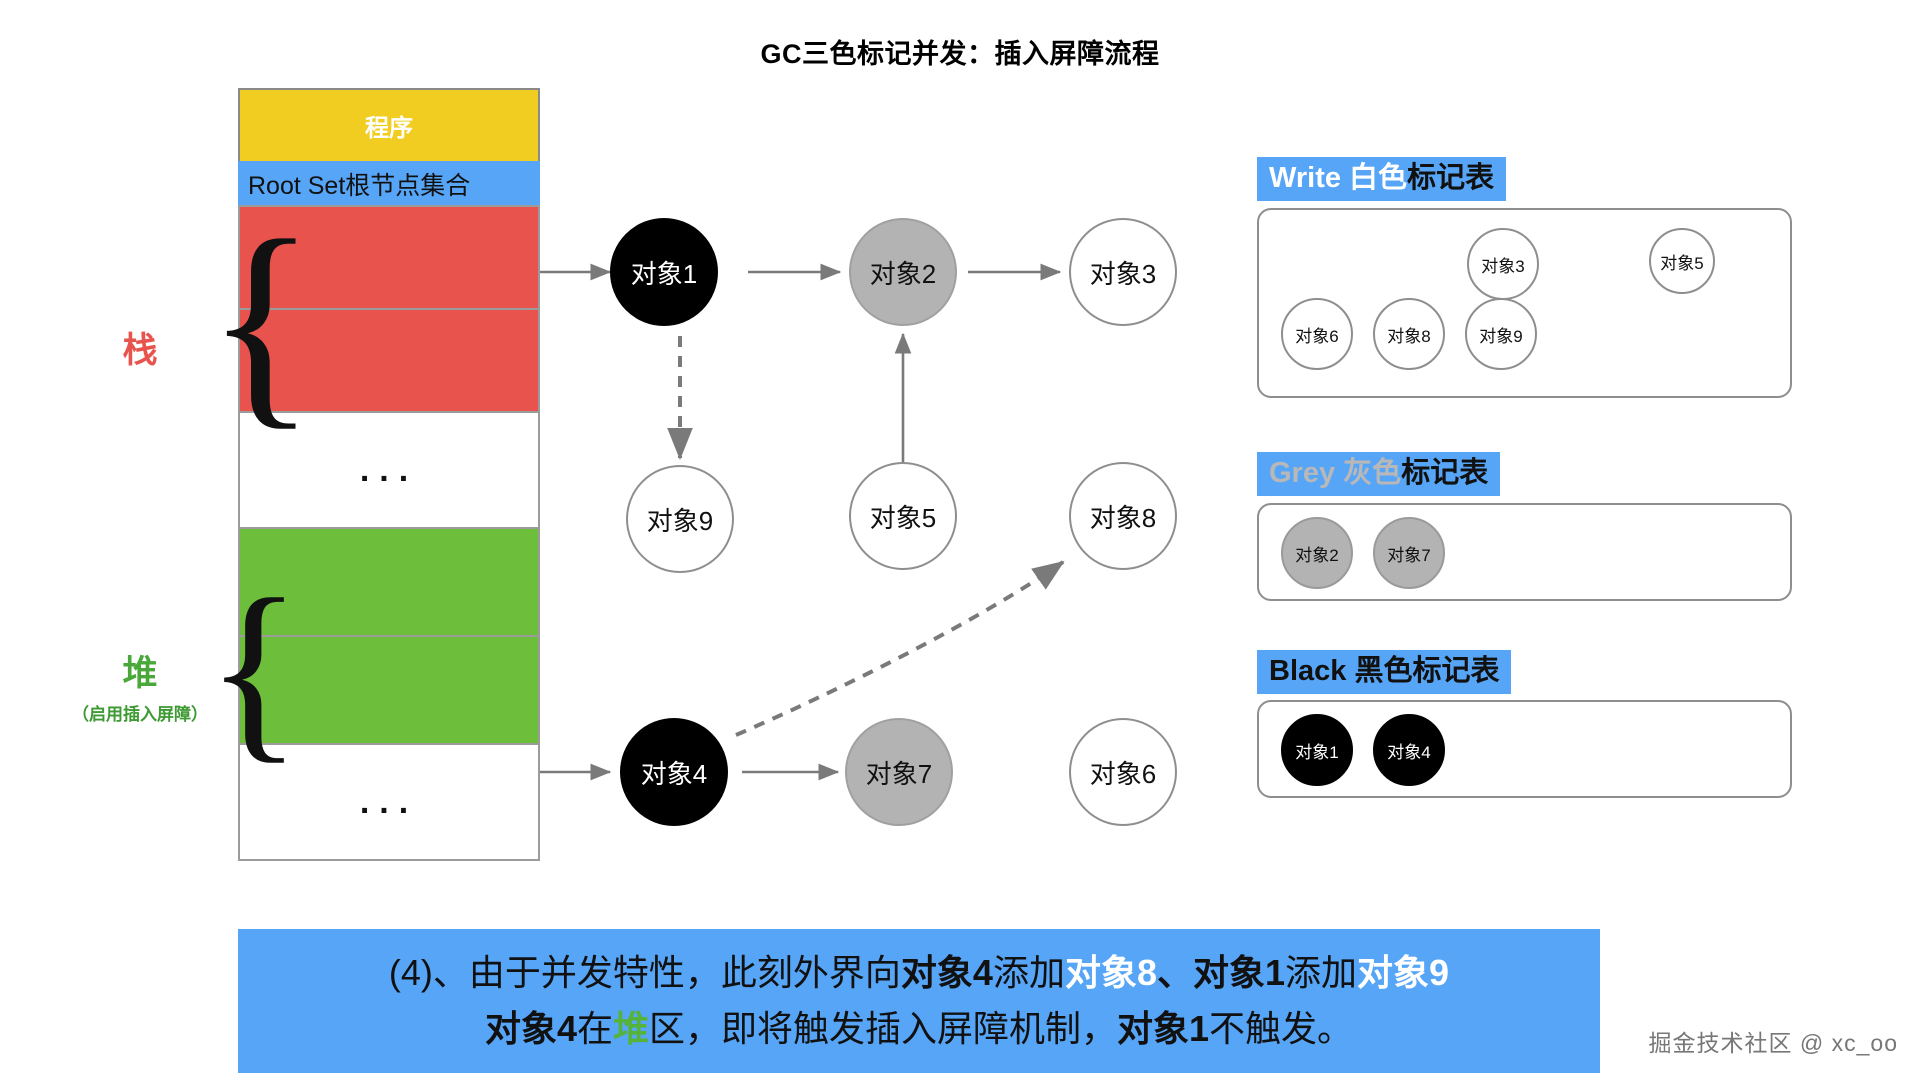 This screenshot has height=1080, width=1920. What do you see at coordinates (900, 648) in the screenshot?
I see `edge-obj4-obj8` at bounding box center [900, 648].